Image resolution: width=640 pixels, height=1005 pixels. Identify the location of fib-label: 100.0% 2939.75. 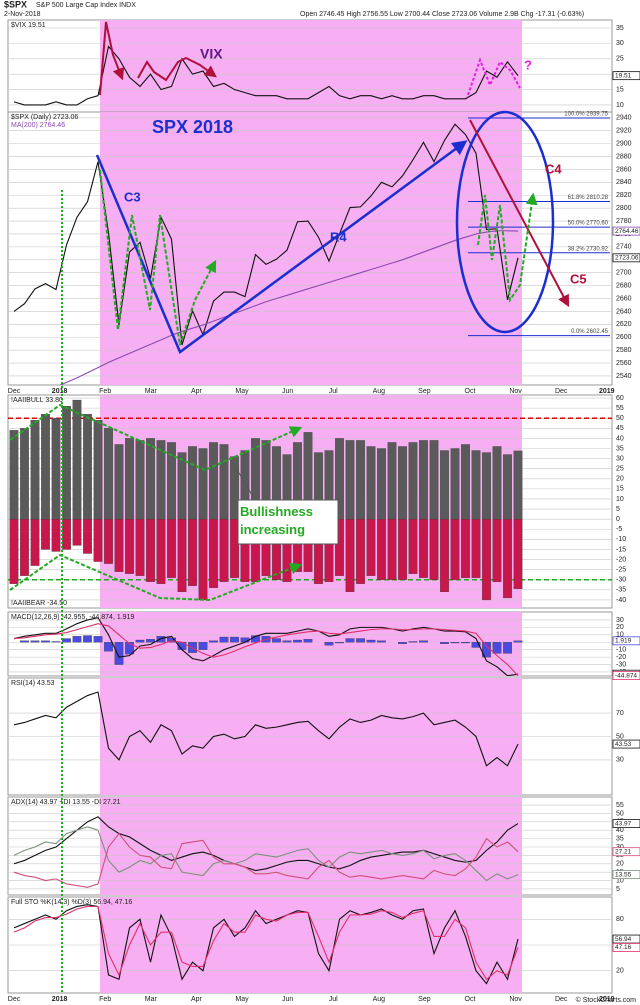
(586, 115).